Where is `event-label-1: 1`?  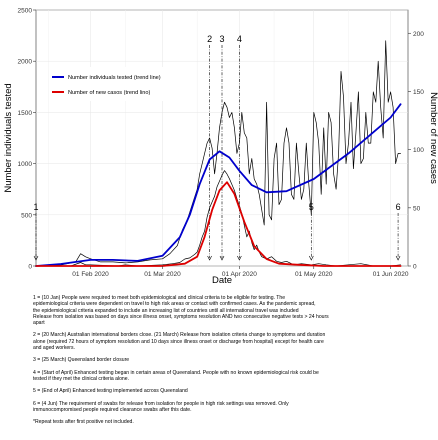 event-label-1: 1 is located at coordinates (35, 207).